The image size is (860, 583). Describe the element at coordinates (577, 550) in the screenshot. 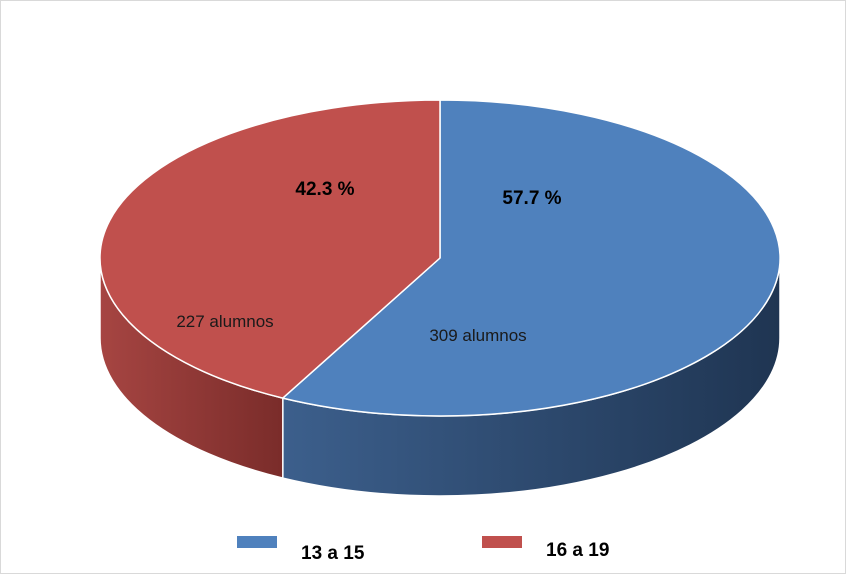

I see `legend-label-16-19: 16 a 19` at that location.